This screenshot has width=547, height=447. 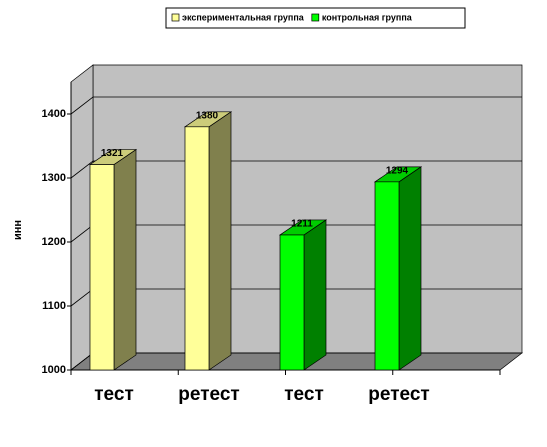 I want to click on legend-label: контрольная группа, so click(x=367, y=17).